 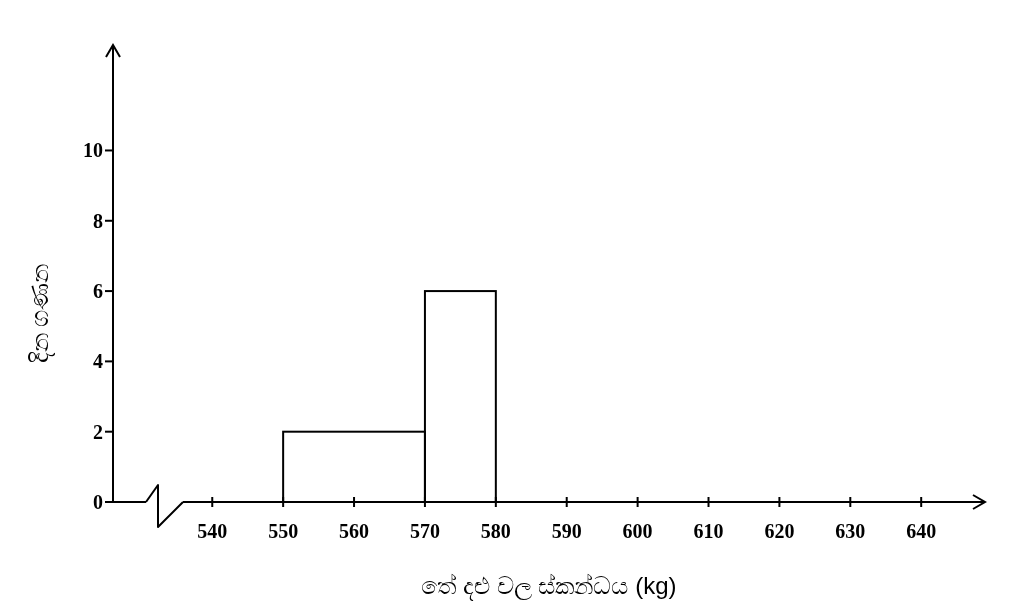 What do you see at coordinates (98, 431) in the screenshot?
I see `y-tick-label: 2` at bounding box center [98, 431].